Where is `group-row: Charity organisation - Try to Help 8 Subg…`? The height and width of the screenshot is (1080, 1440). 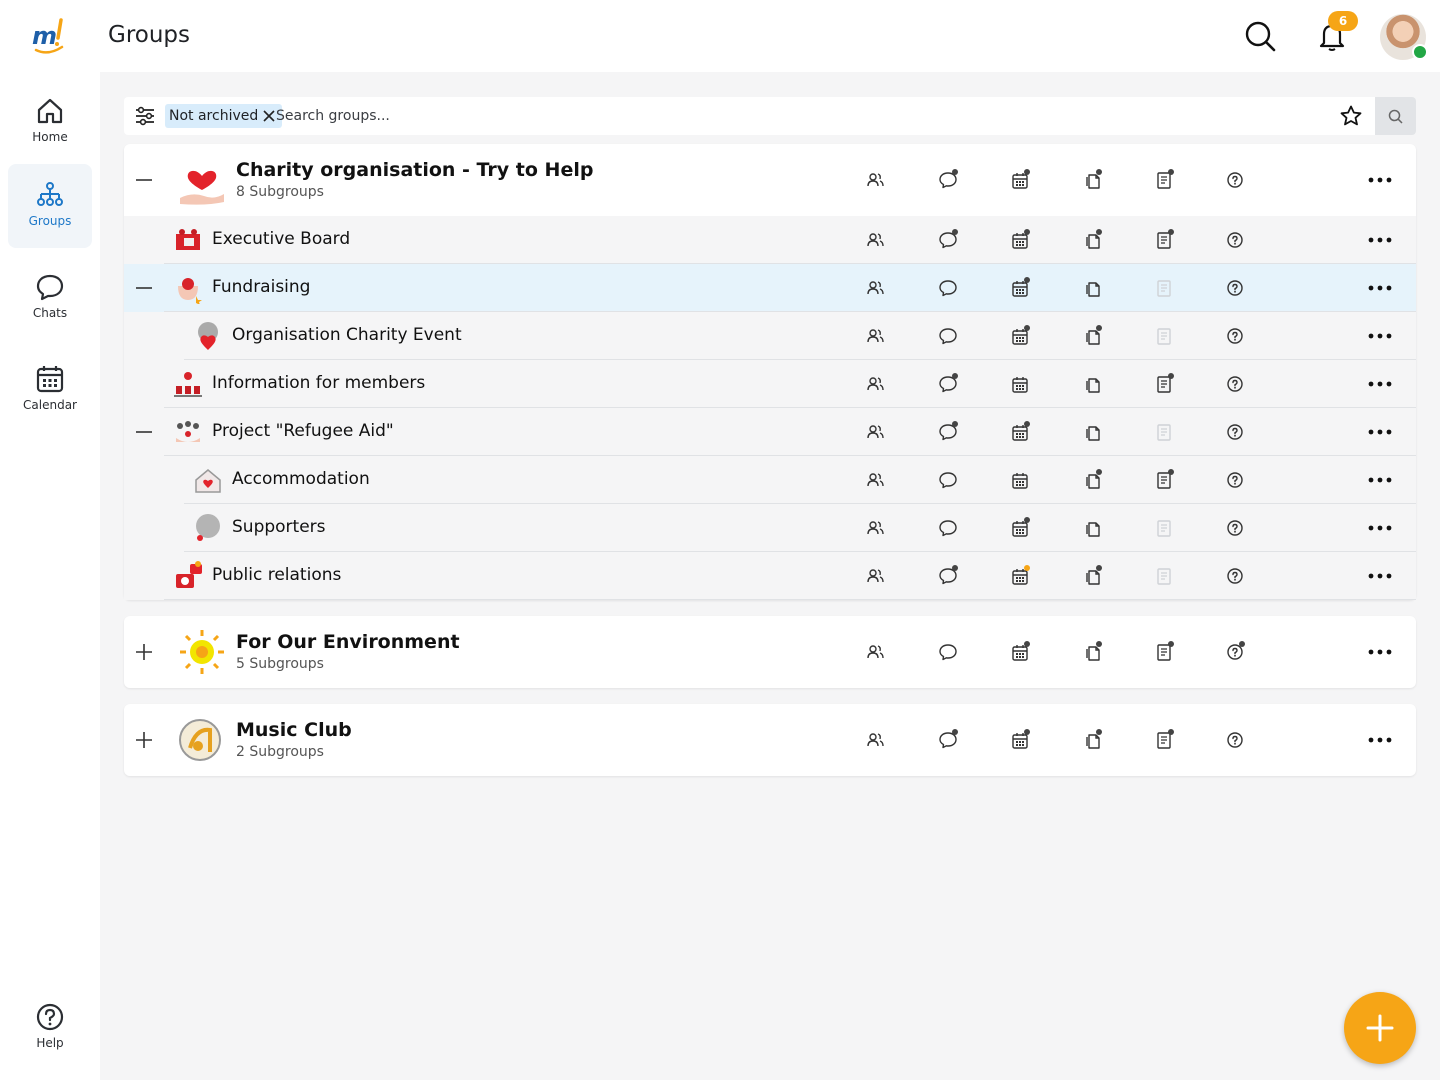
group-row: Charity organisation - Try to Help 8 Subg… is located at coordinates (770, 180).